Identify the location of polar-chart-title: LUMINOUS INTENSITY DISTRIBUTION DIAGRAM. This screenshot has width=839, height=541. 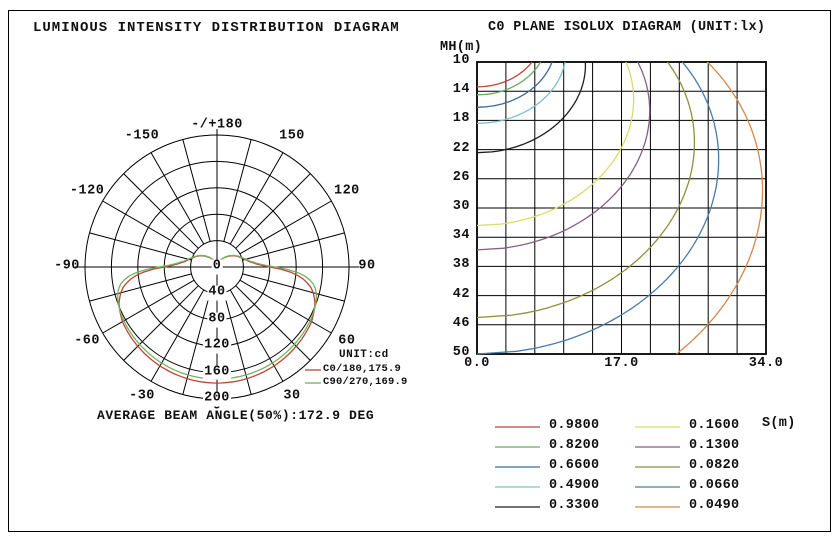
(216, 28).